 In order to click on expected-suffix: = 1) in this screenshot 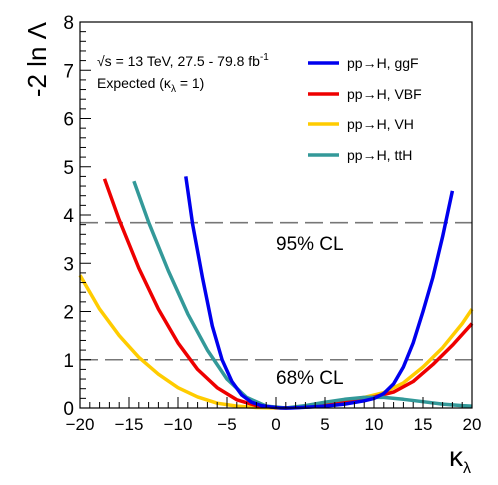, I will do `click(190, 83)`.